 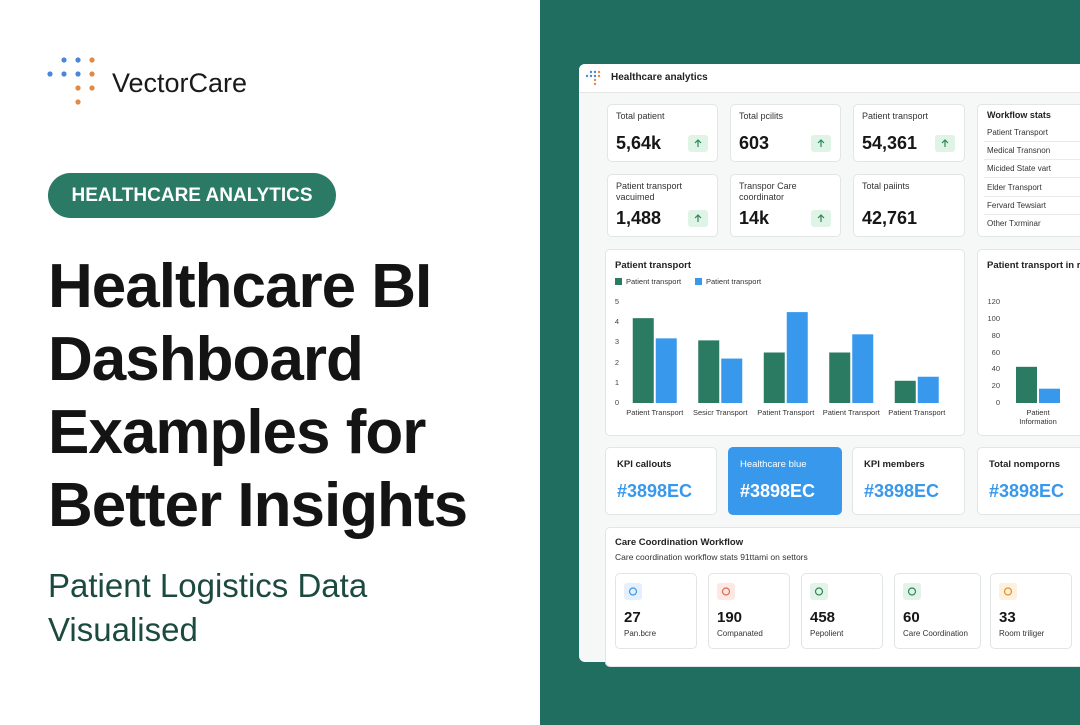 What do you see at coordinates (911, 617) in the screenshot?
I see `care-value: 60` at bounding box center [911, 617].